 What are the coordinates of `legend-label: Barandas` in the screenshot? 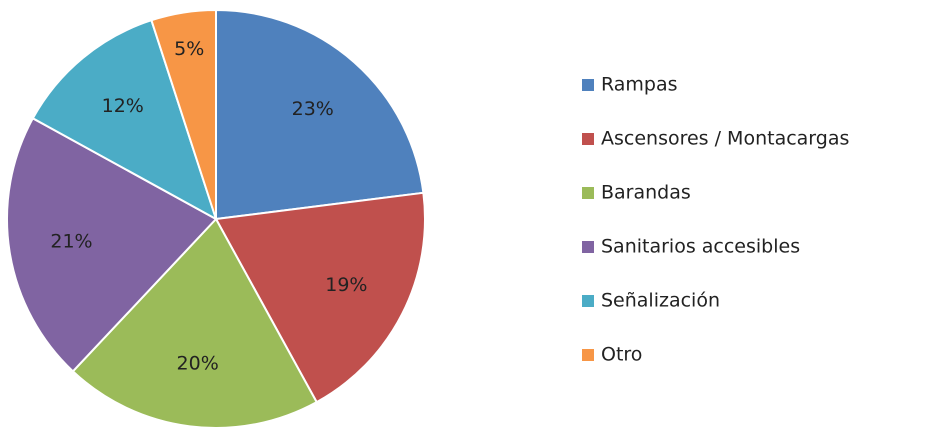 It's located at (646, 193).